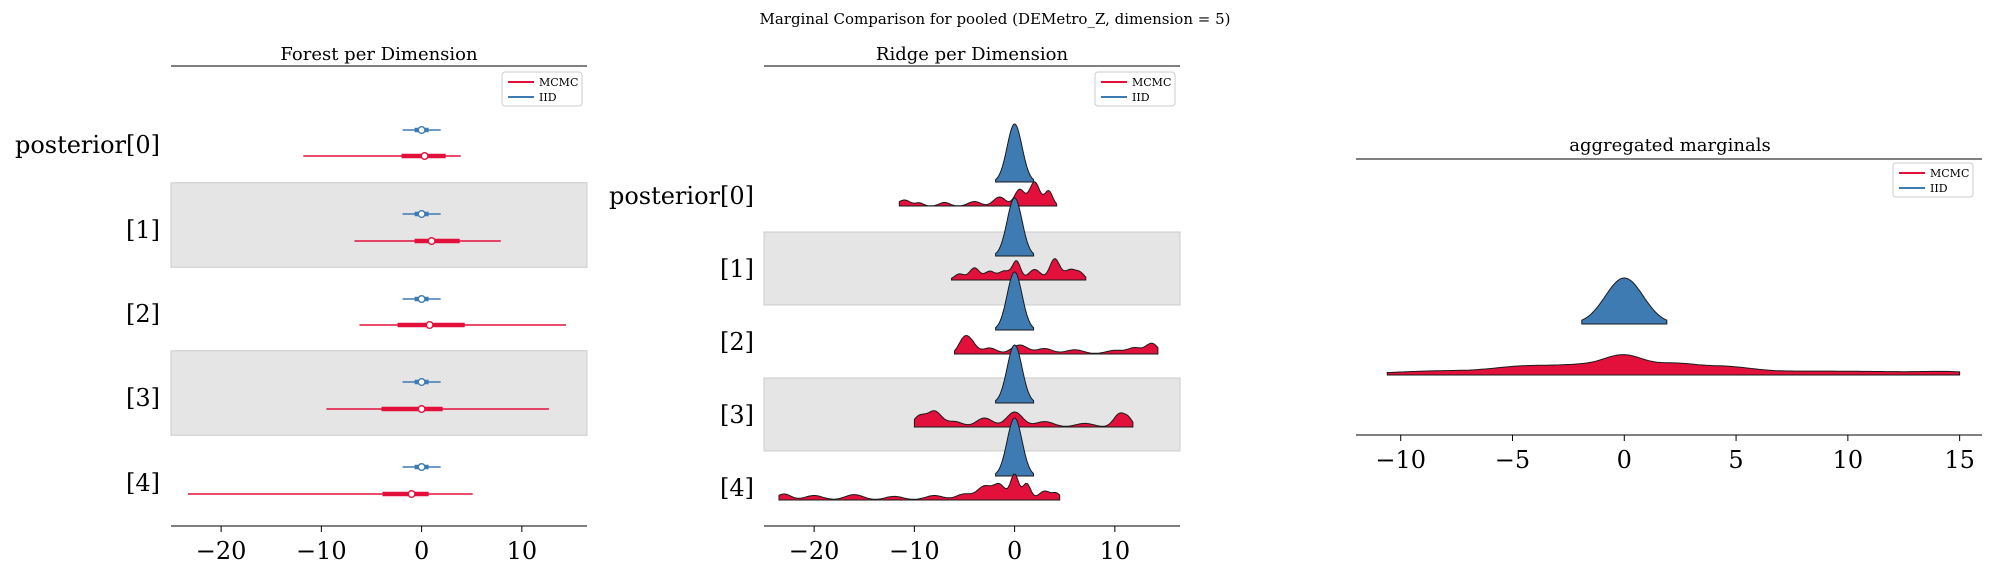  I want to click on aggregated-x-tick-label: −10, so click(1400, 460).